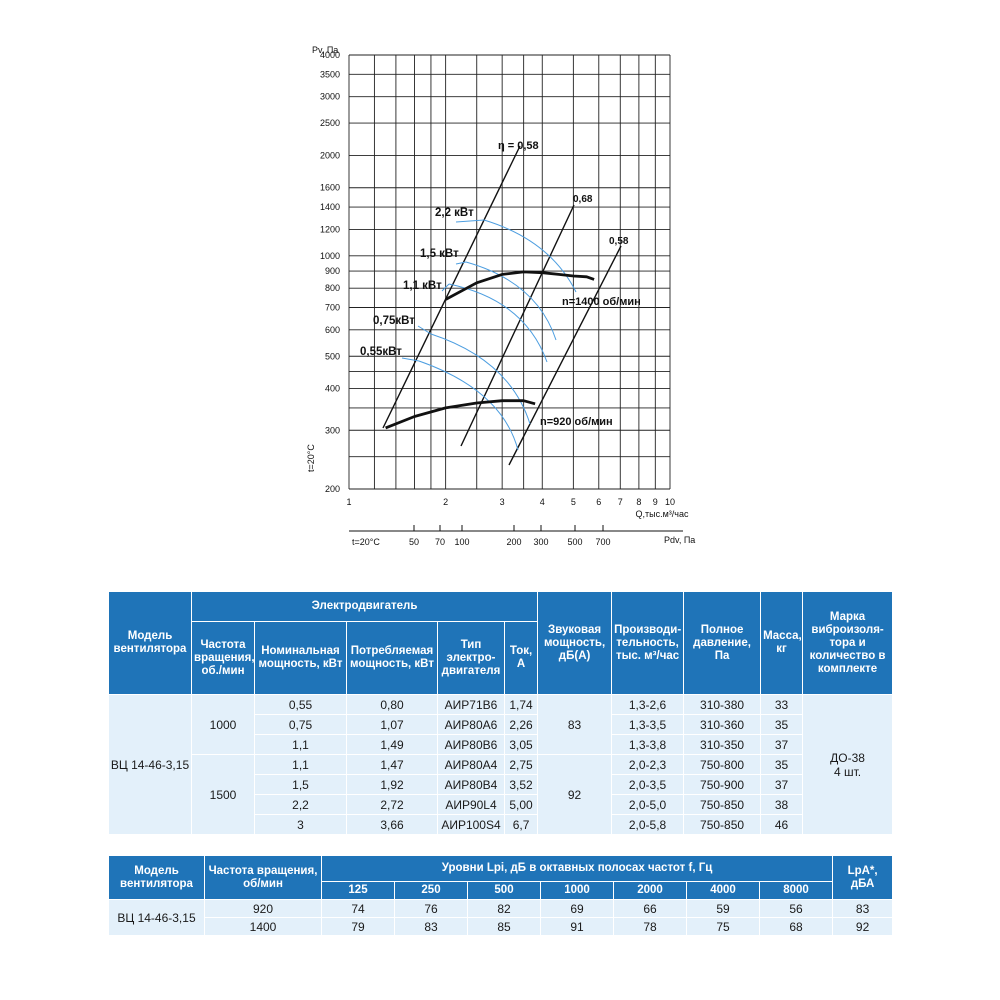 The image size is (1000, 1000). I want to click on level-cell: 91, so click(577, 926).